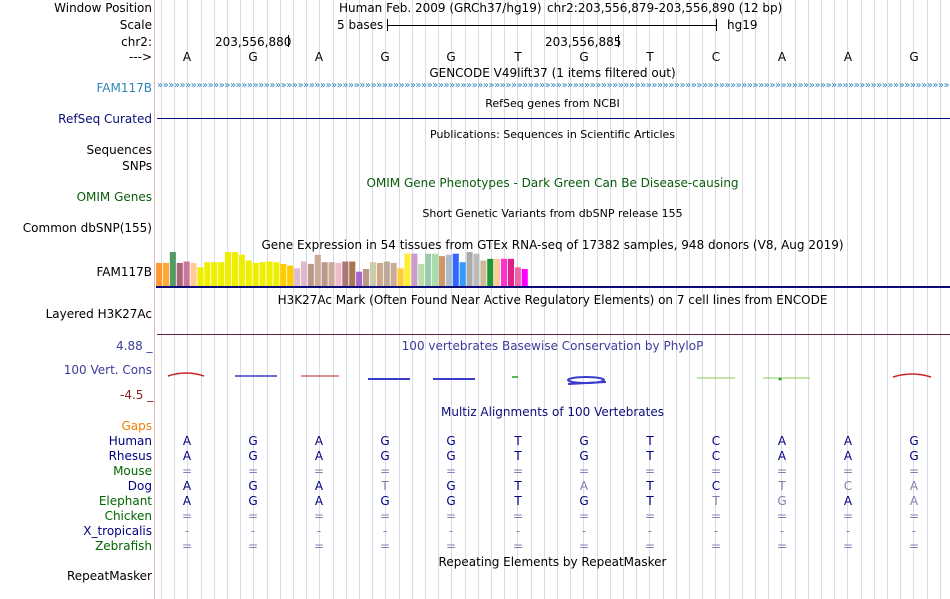 The width and height of the screenshot is (950, 599). What do you see at coordinates (124, 88) in the screenshot?
I see `gencode-gene-label: FAM117B` at bounding box center [124, 88].